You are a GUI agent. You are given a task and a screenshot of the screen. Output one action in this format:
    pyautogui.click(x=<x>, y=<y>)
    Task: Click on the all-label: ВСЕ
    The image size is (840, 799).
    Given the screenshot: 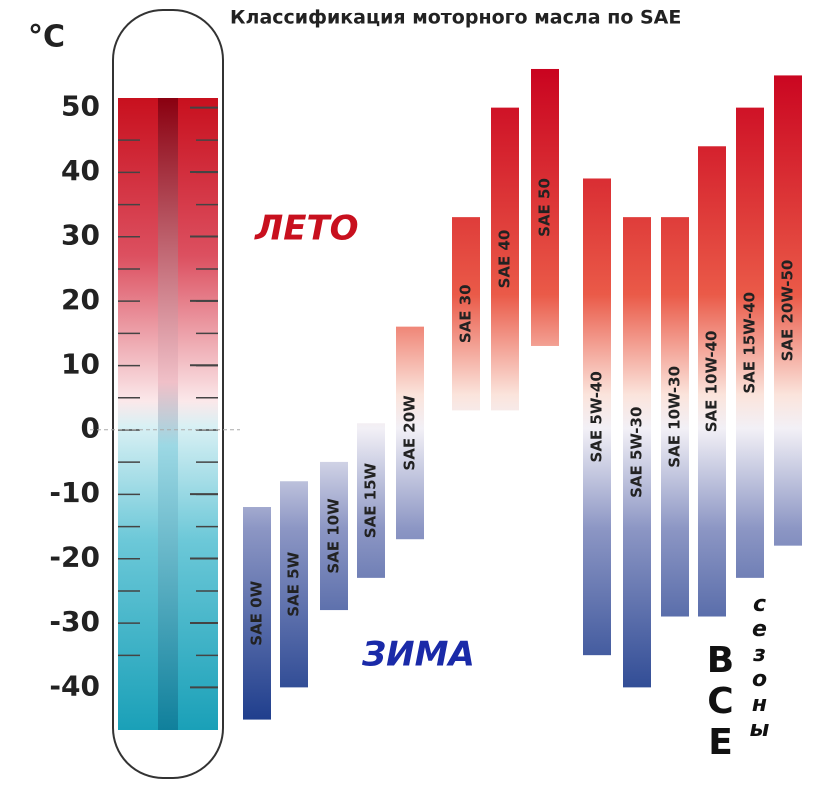 What is the action you would take?
    pyautogui.click(x=720, y=701)
    